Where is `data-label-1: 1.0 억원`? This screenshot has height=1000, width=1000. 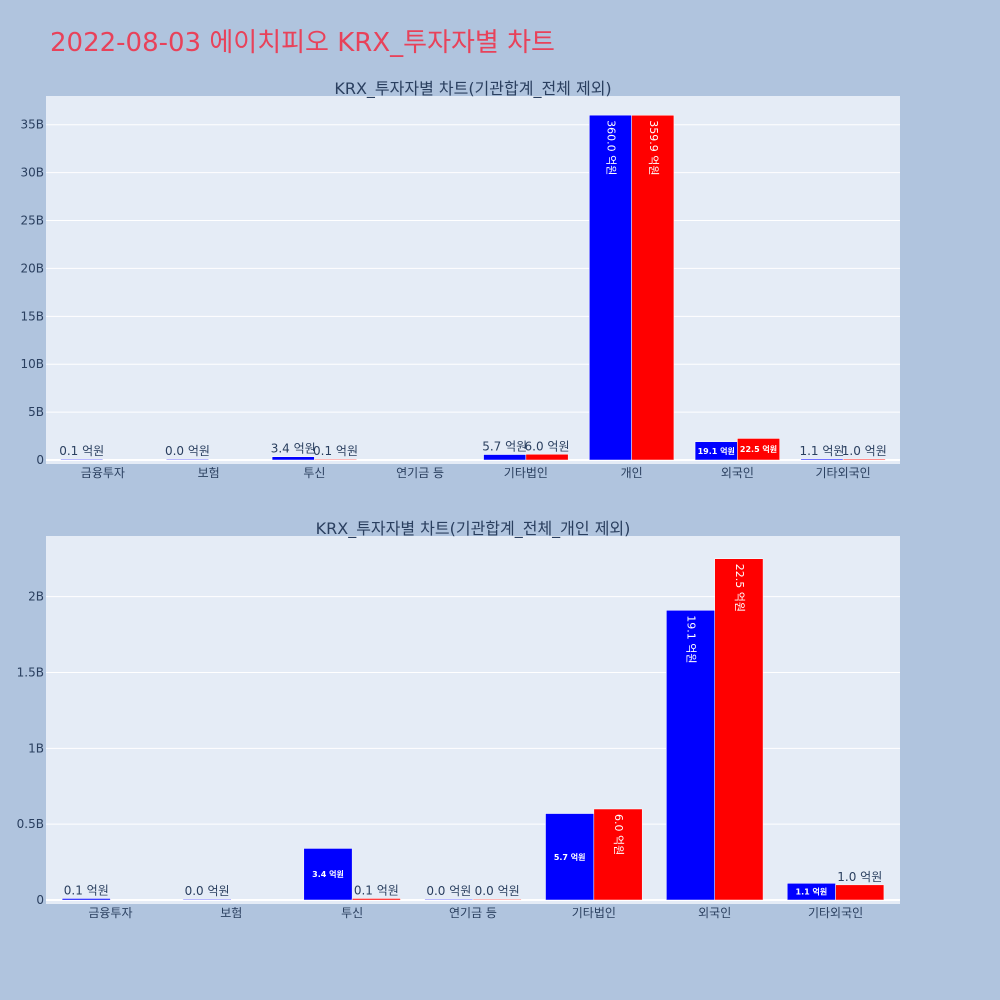 data-label-1: 1.0 억원 is located at coordinates (859, 877).